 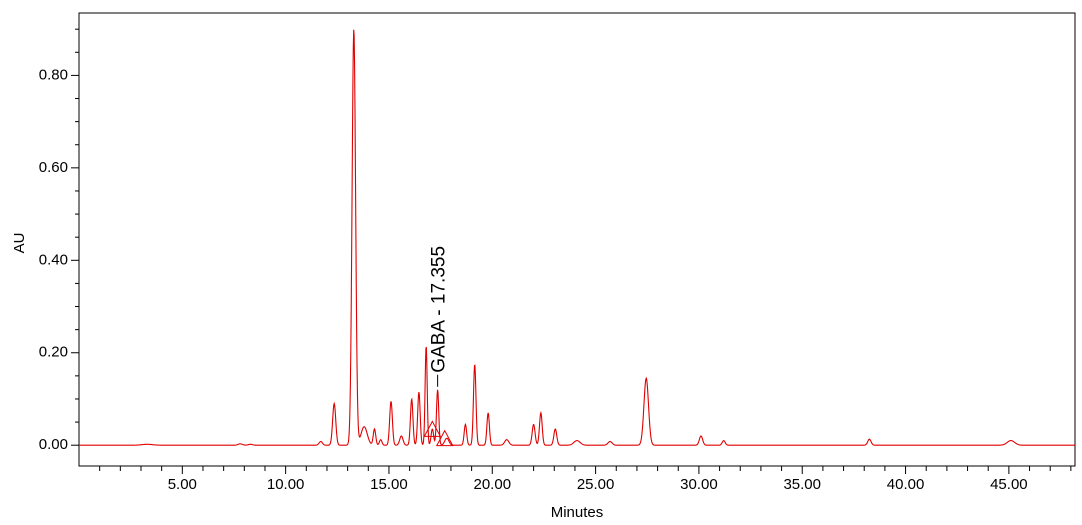 I want to click on x-tick-label: 40.00, so click(x=906, y=484).